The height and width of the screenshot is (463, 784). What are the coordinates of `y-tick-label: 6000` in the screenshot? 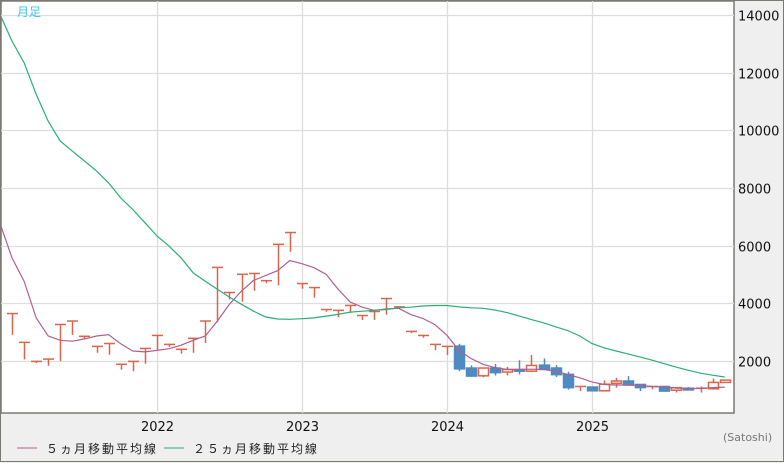 It's located at (754, 248).